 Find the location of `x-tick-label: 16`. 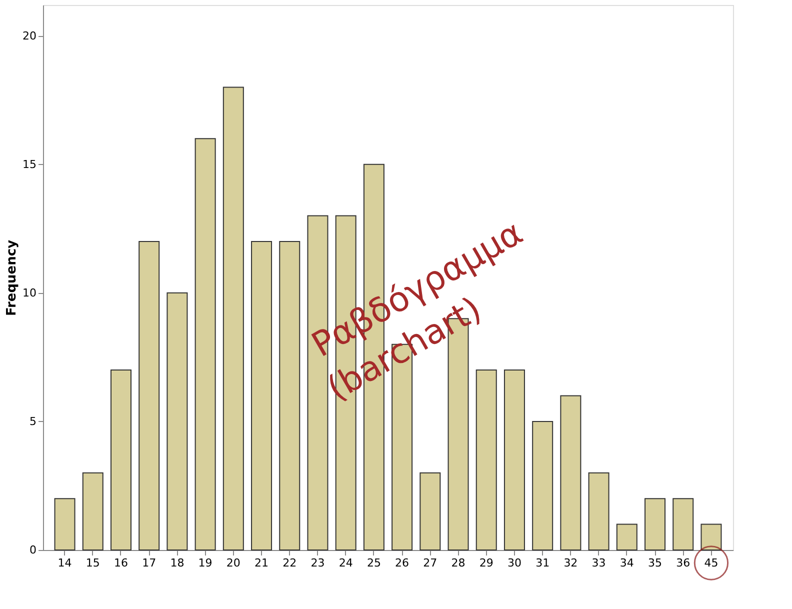

x-tick-label: 16 is located at coordinates (121, 563).